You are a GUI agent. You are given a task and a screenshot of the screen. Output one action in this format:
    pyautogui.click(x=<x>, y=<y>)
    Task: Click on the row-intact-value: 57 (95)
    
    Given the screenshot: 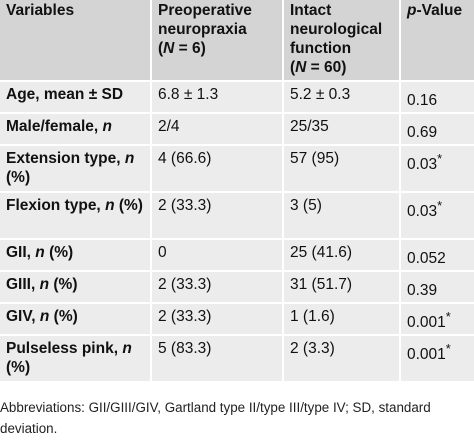 What is the action you would take?
    pyautogui.click(x=342, y=169)
    